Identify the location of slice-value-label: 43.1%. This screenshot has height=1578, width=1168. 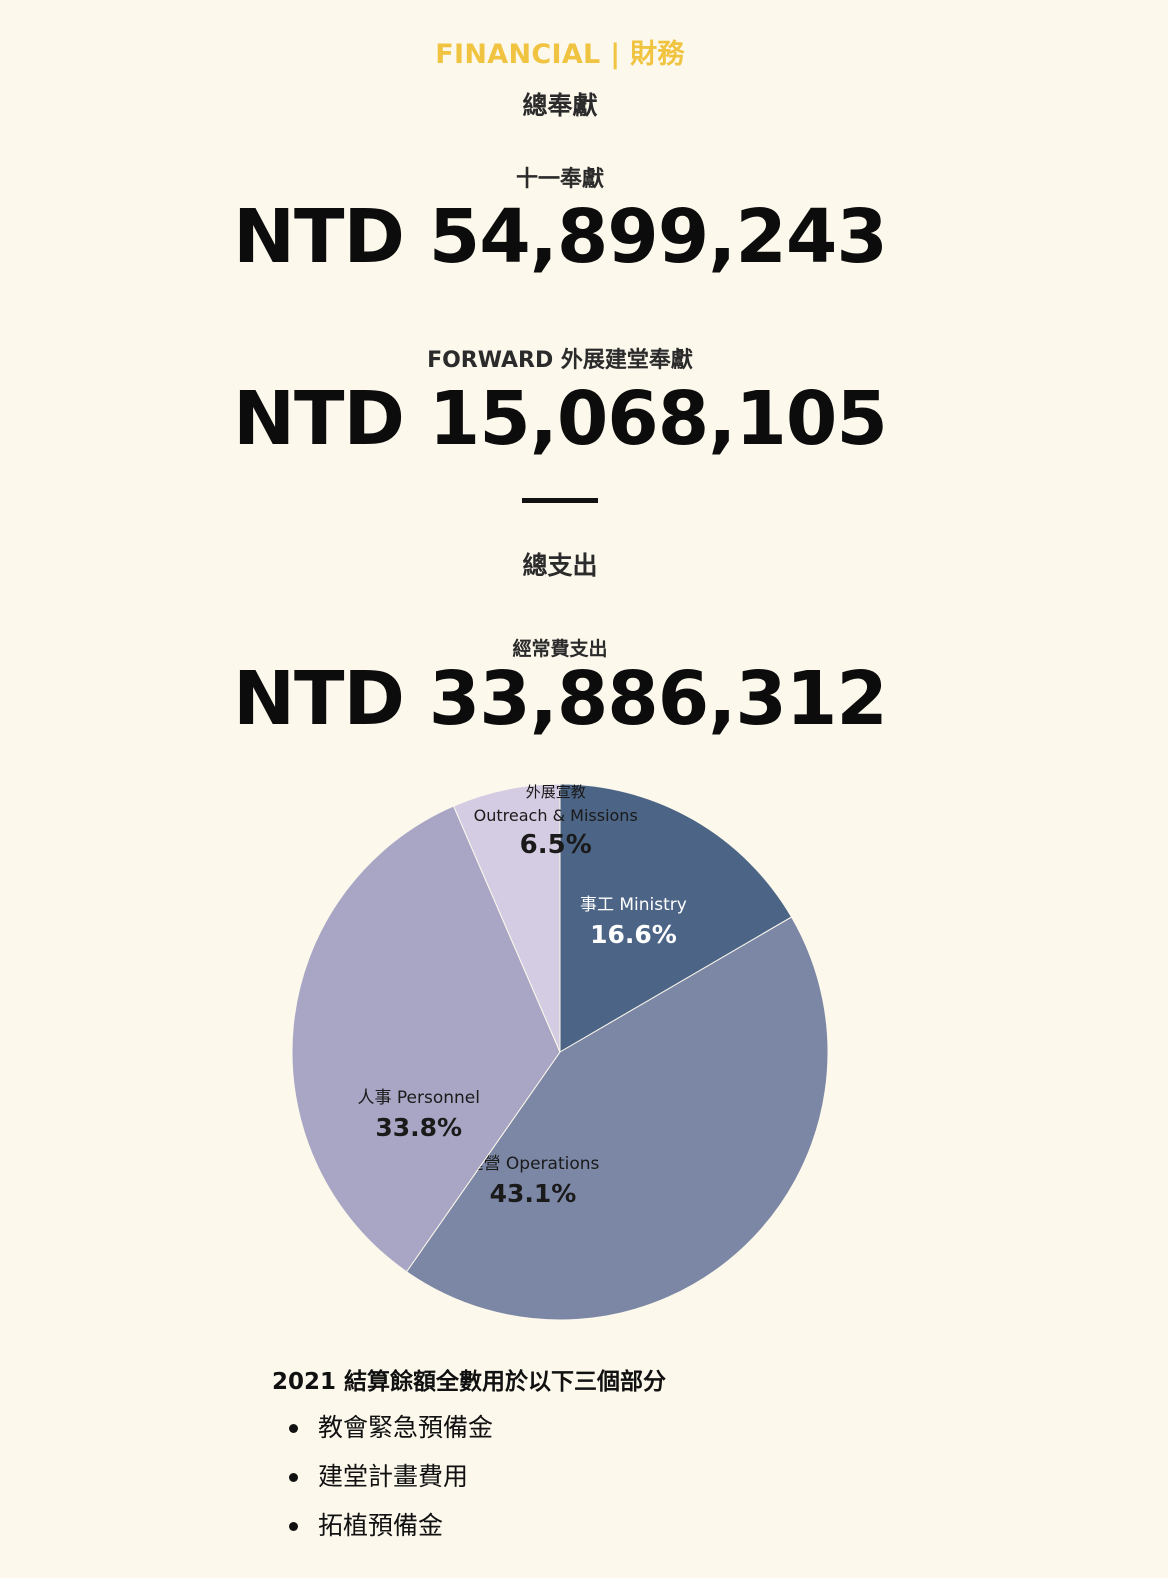
(533, 1193).